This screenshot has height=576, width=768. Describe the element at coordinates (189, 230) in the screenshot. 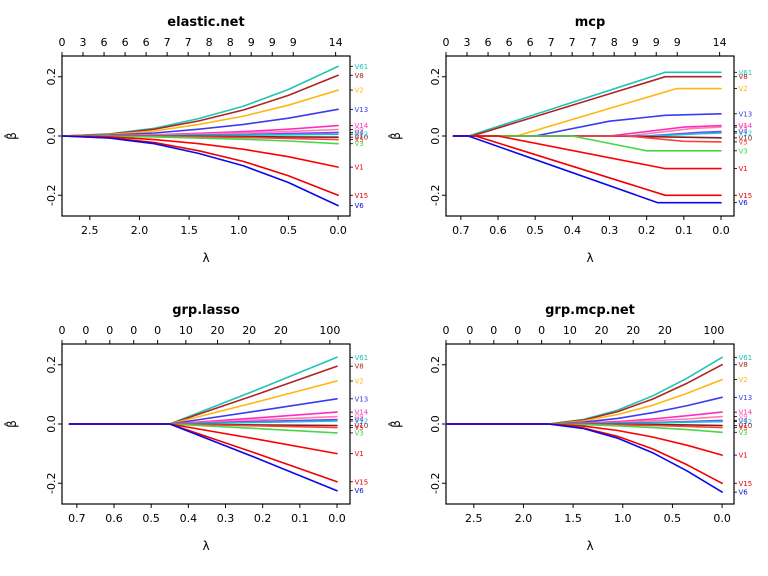

I see `x-tick-label: 1.5` at that location.